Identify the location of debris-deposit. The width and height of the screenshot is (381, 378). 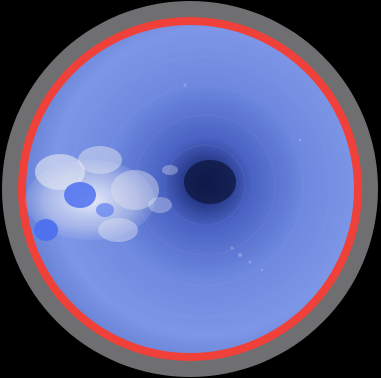
(101, 194).